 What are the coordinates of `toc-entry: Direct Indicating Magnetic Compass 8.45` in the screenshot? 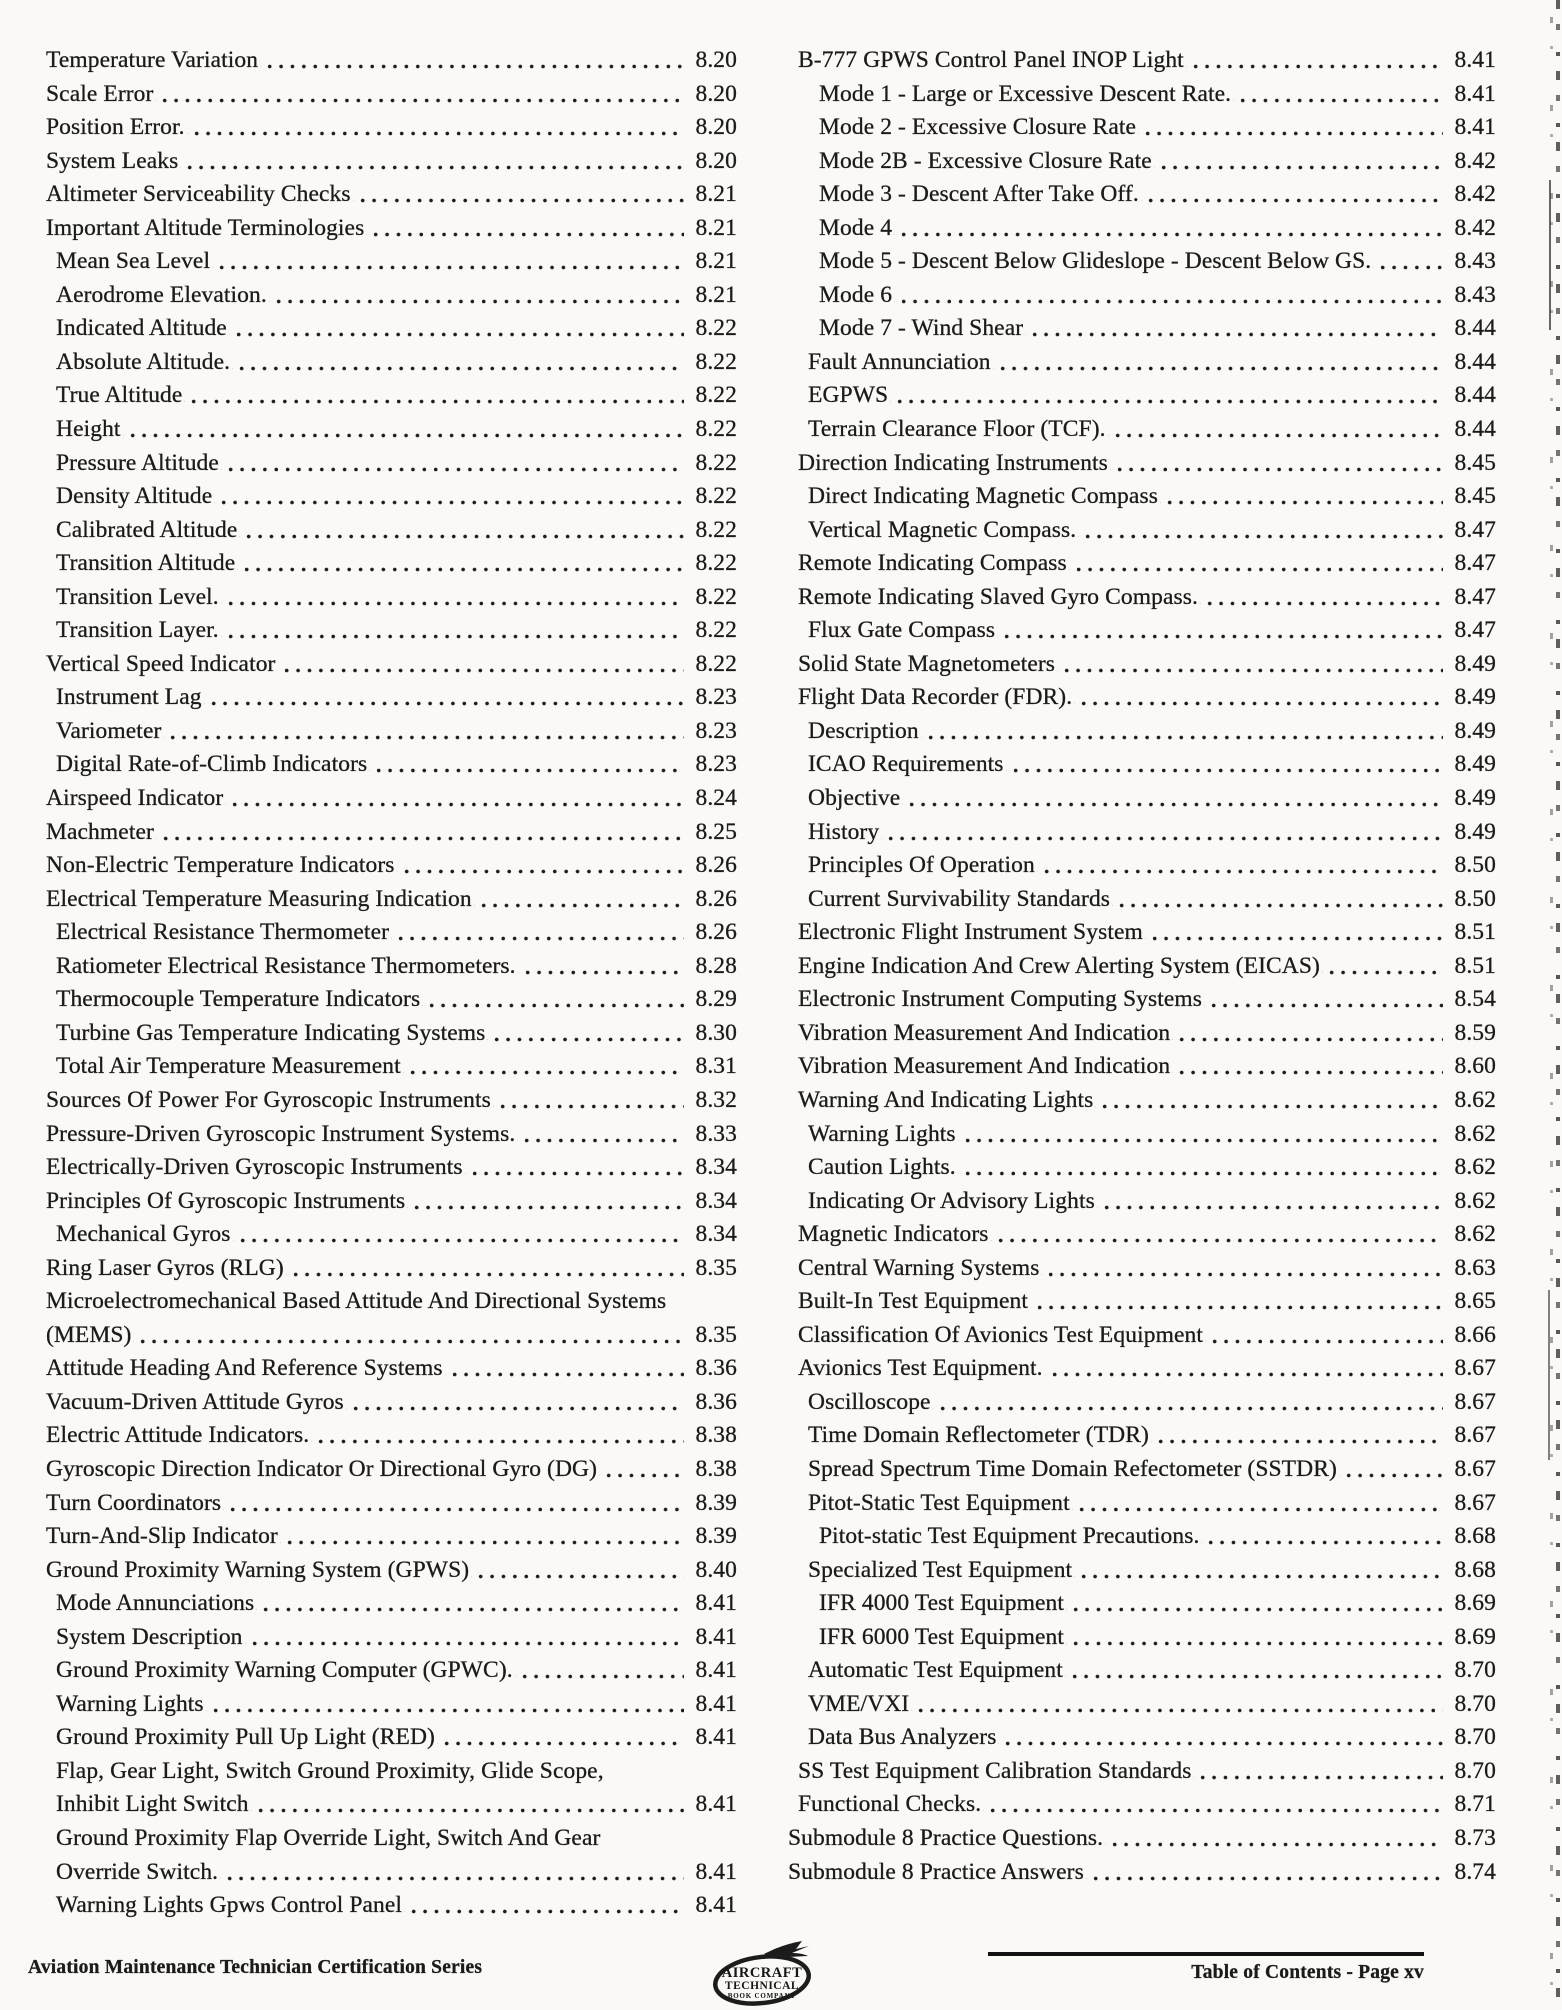 It's located at (1142, 497).